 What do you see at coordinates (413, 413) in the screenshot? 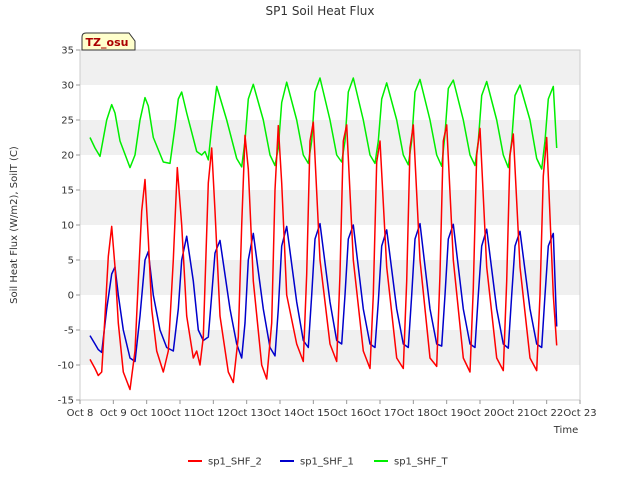
I see `x-tick-label: Oct 18` at bounding box center [413, 413].